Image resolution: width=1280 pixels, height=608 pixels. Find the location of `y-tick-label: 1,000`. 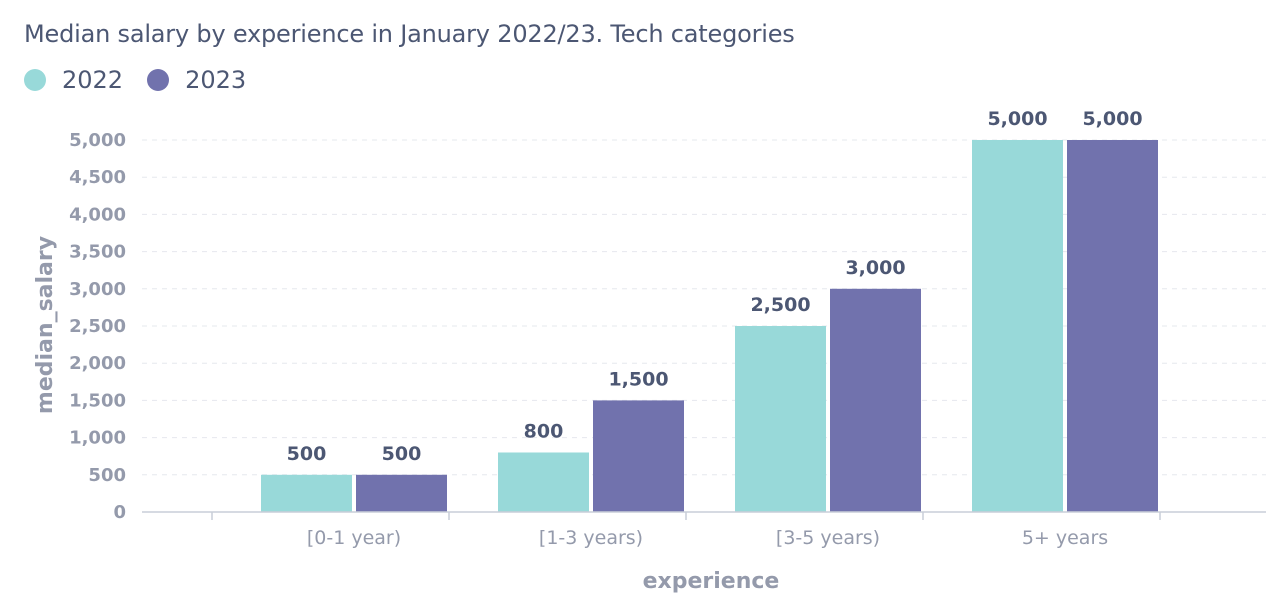

y-tick-label: 1,000 is located at coordinates (97, 438).